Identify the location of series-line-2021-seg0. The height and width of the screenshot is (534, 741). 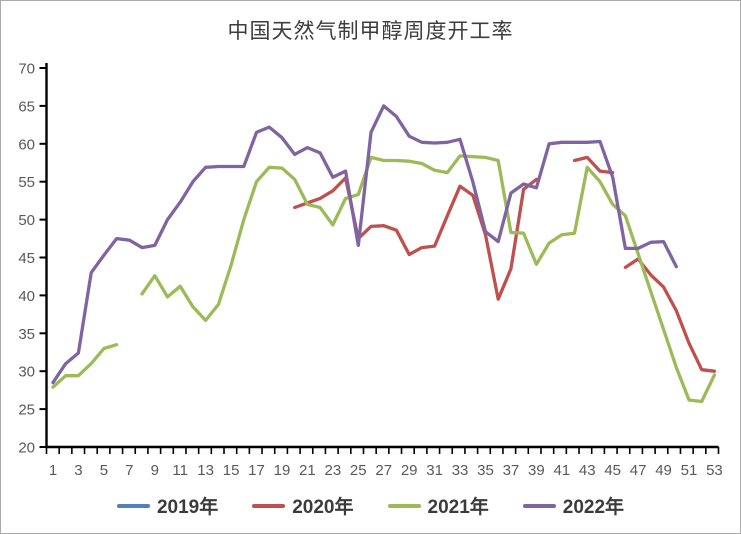
(85, 366).